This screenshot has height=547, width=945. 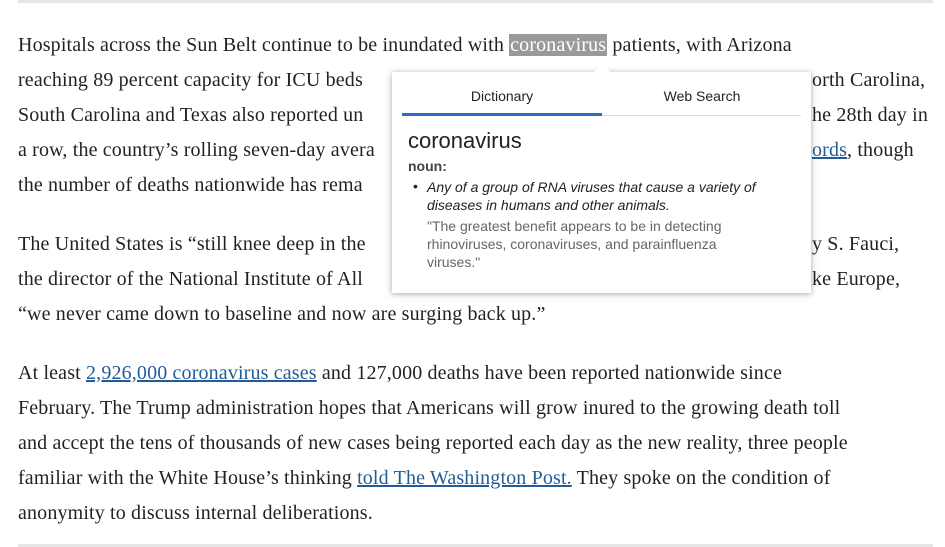 I want to click on top-rule, so click(x=475, y=1).